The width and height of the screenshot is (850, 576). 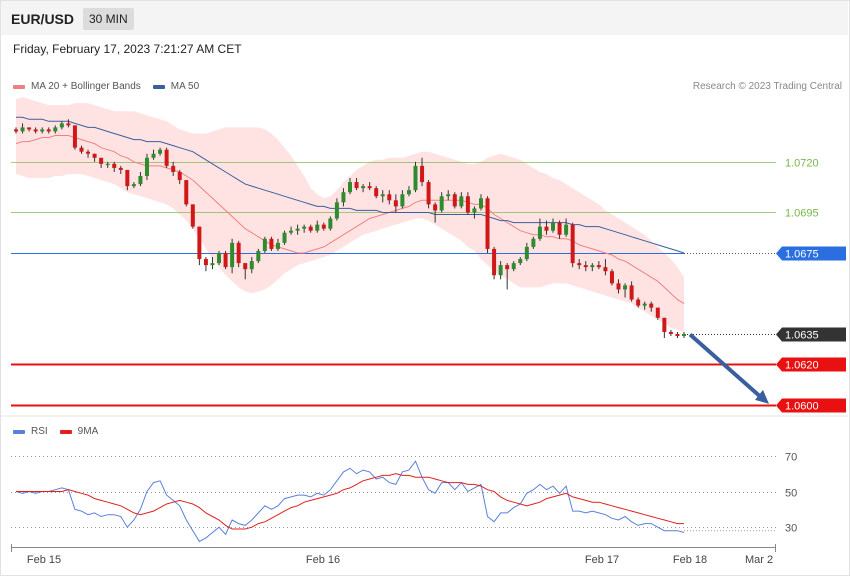 What do you see at coordinates (86, 86) in the screenshot?
I see `ma20-legend-label: MA 20 + Bollinger Bands` at bounding box center [86, 86].